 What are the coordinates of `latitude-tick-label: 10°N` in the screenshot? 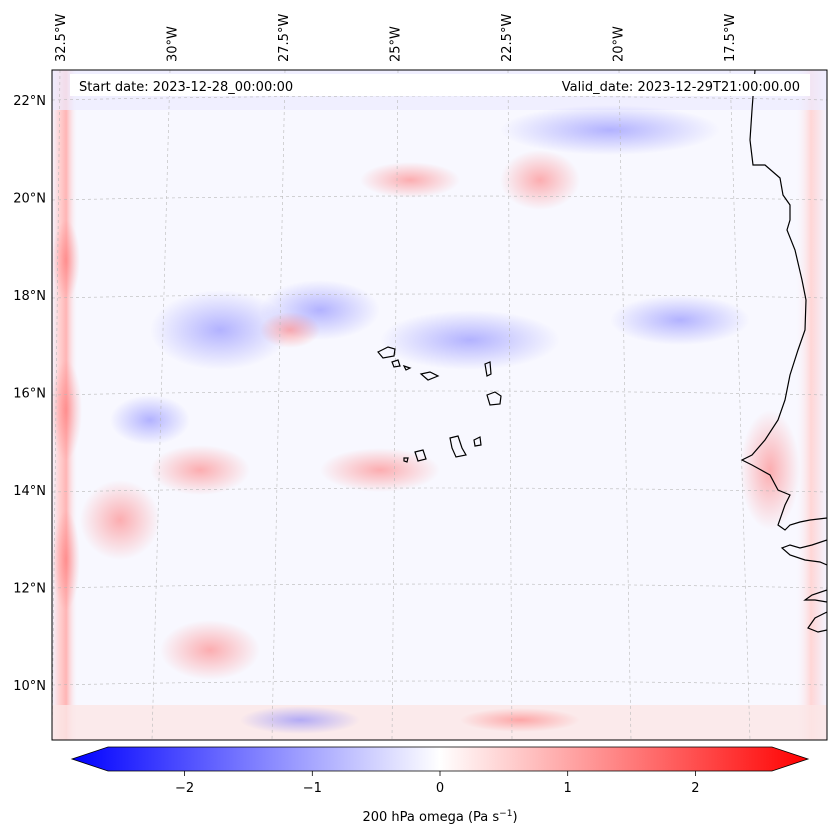 It's located at (29, 686).